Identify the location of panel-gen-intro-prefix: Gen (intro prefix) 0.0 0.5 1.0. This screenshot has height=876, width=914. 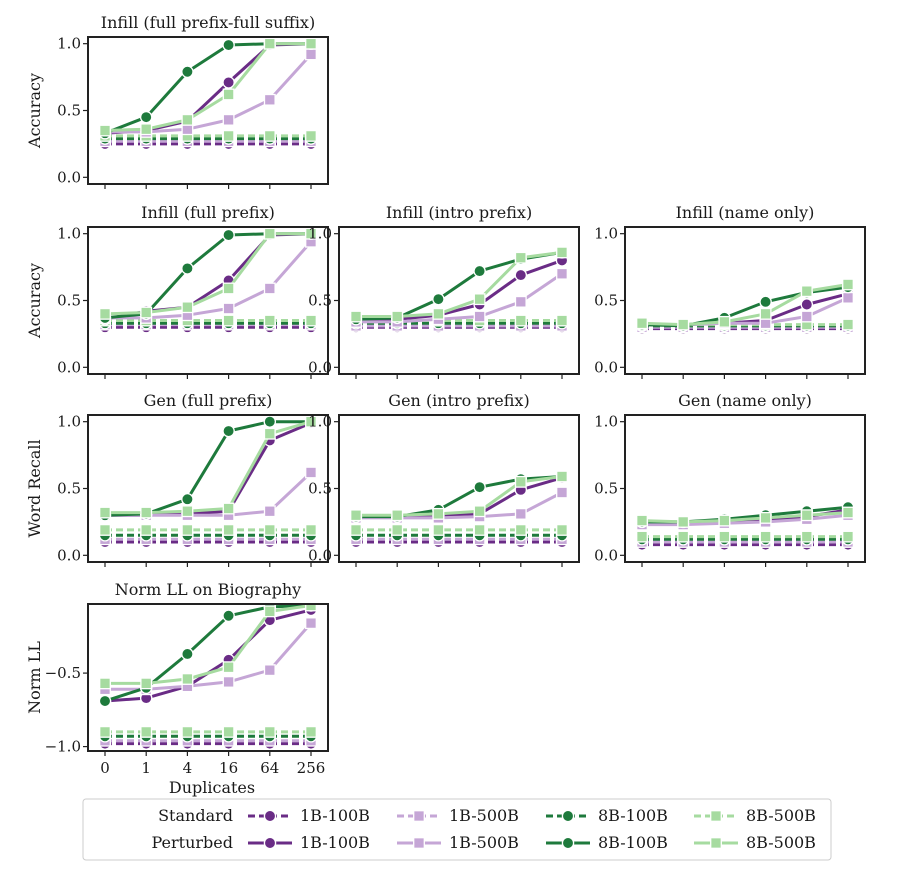
(444, 479).